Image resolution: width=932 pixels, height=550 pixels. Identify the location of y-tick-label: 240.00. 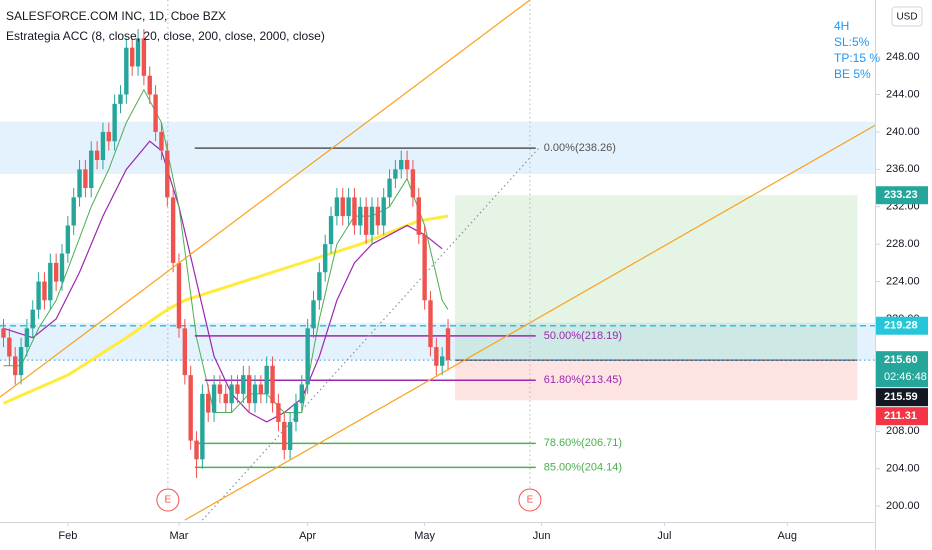
(903, 132).